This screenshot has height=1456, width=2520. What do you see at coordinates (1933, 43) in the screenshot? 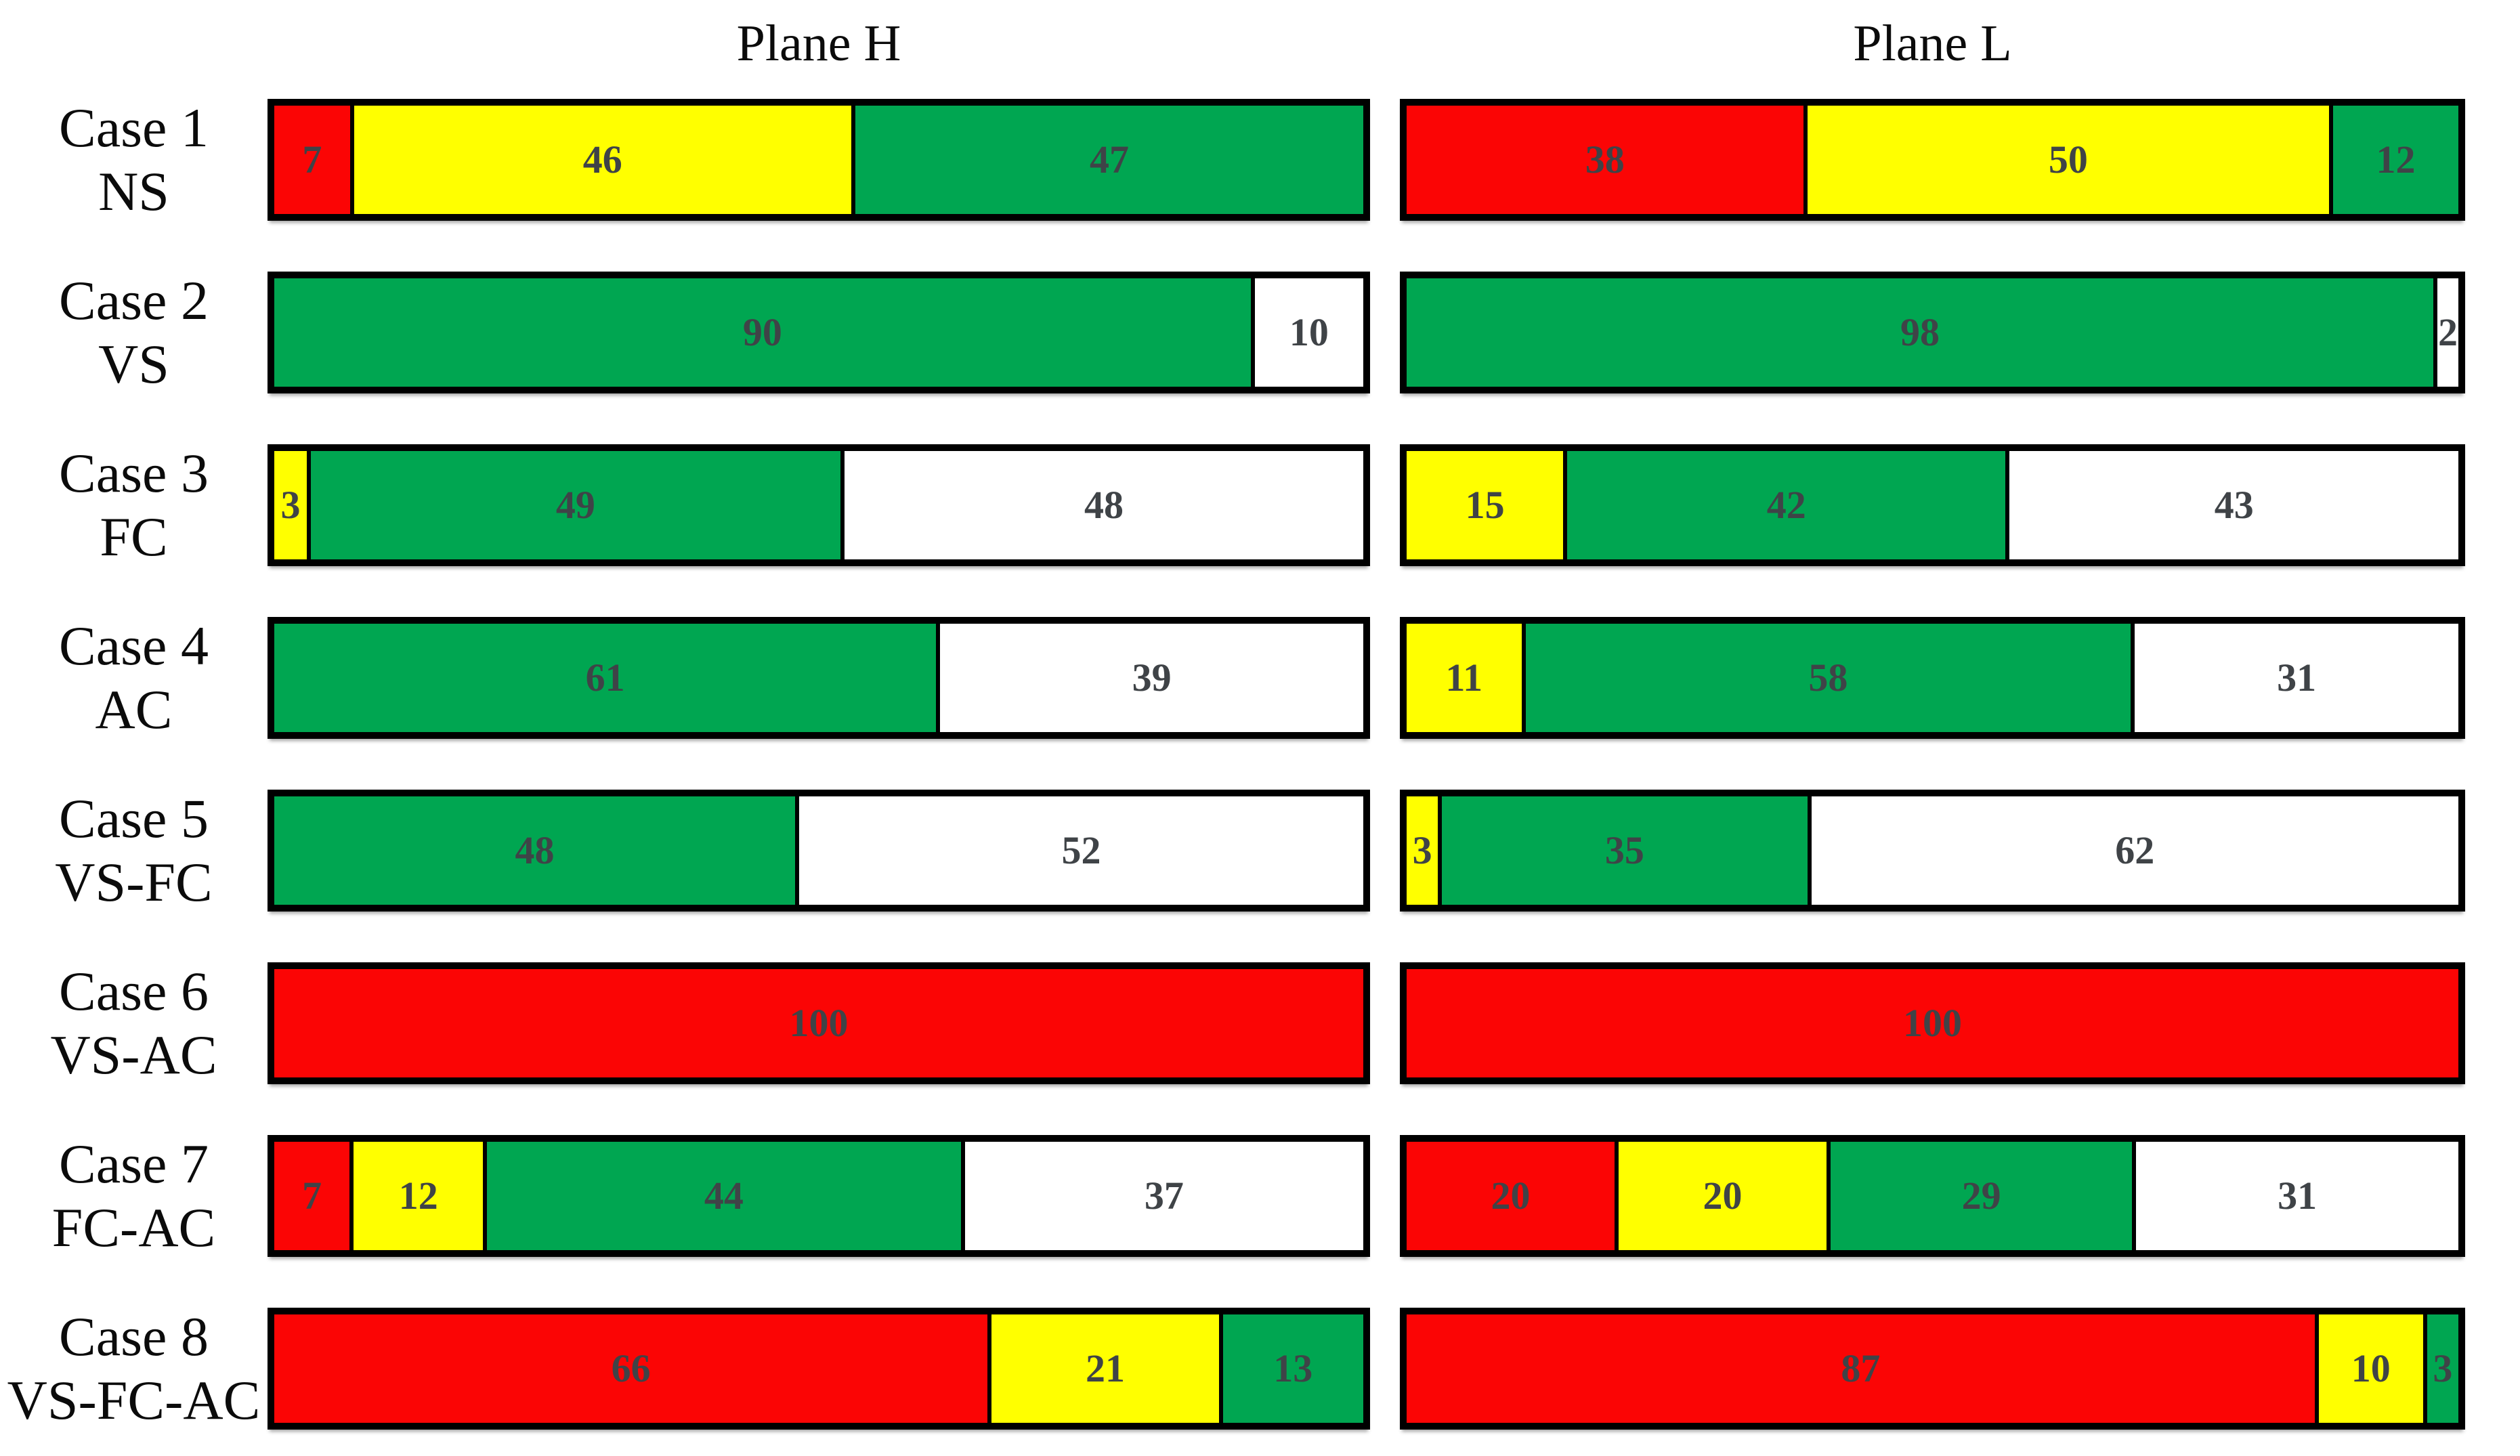
I see `column-title-plane-l: Plane L` at bounding box center [1933, 43].